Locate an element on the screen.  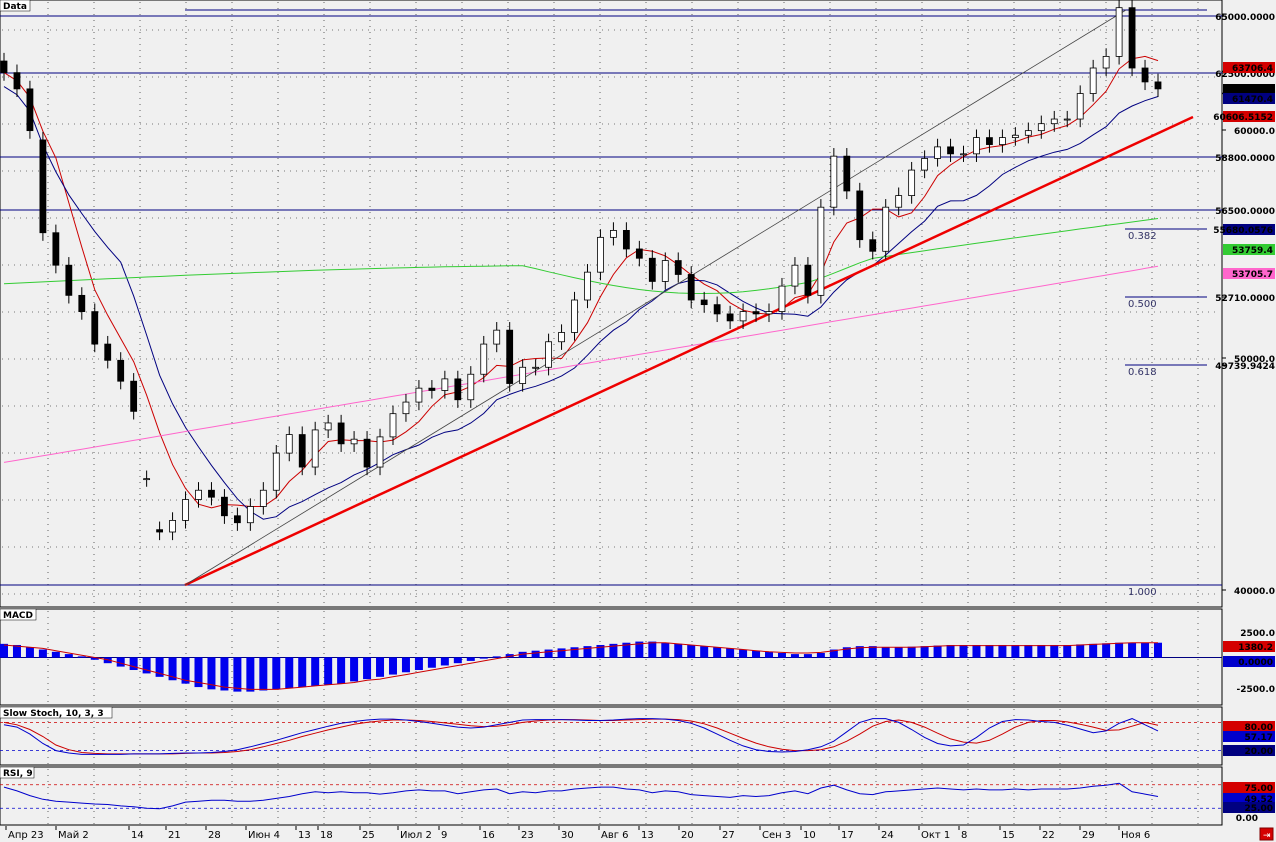
axis-tick-label: 60000.0 is located at coordinates (1254, 132).